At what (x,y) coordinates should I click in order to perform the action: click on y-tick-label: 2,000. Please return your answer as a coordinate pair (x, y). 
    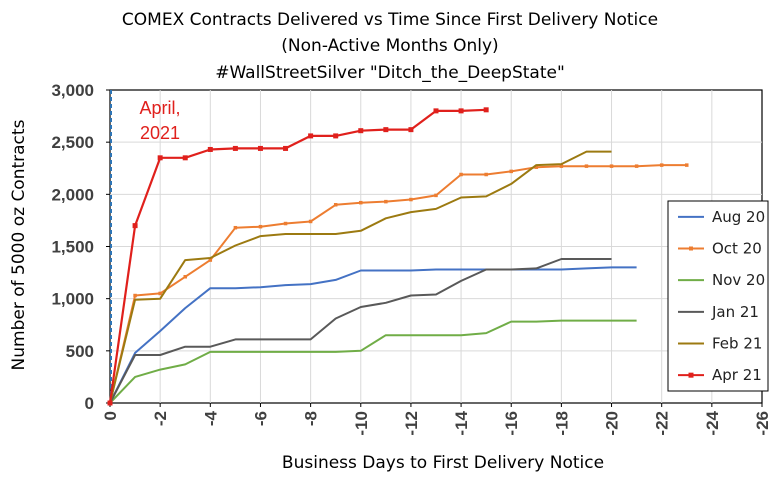
    Looking at the image, I should click on (72, 194).